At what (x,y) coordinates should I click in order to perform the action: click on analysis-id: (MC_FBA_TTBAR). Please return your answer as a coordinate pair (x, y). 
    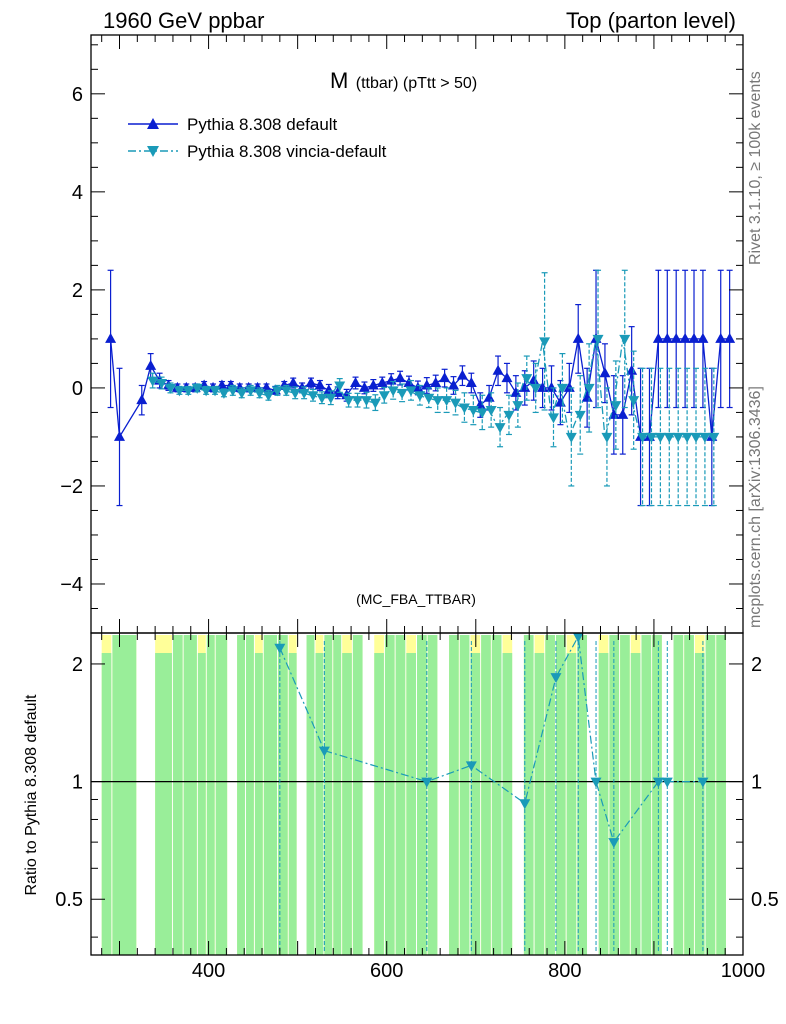
    Looking at the image, I should click on (416, 599).